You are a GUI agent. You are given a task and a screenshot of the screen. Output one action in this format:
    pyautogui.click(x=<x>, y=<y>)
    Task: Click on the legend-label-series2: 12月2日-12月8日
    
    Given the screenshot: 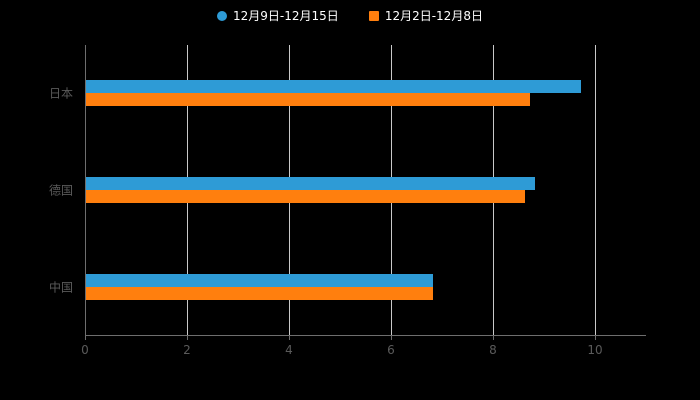 What is the action you would take?
    pyautogui.click(x=433, y=16)
    